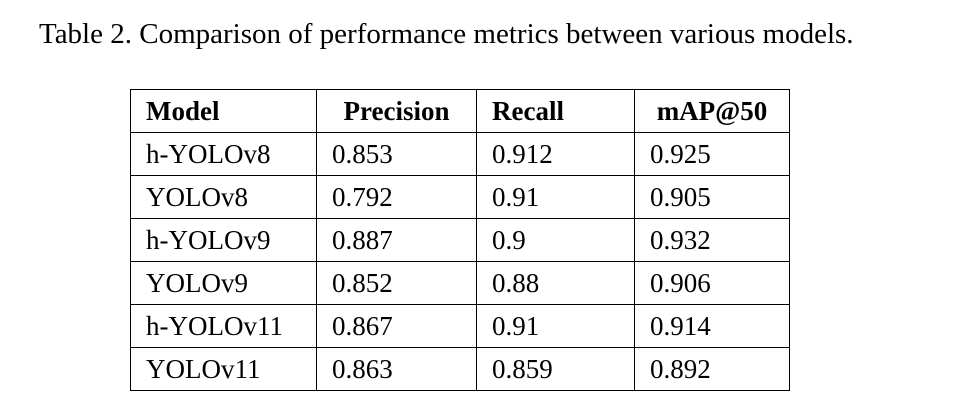 This screenshot has width=958, height=410. Describe the element at coordinates (555, 369) in the screenshot. I see `cell-recall: 0.859` at that location.